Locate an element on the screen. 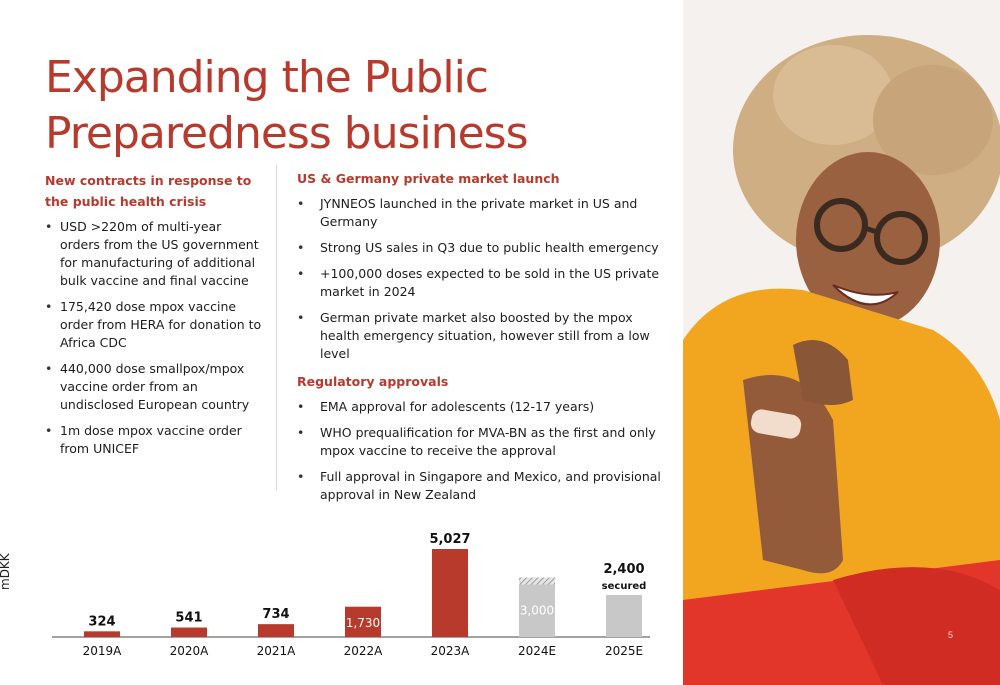  bar-value-label: 2,400 is located at coordinates (623, 569).